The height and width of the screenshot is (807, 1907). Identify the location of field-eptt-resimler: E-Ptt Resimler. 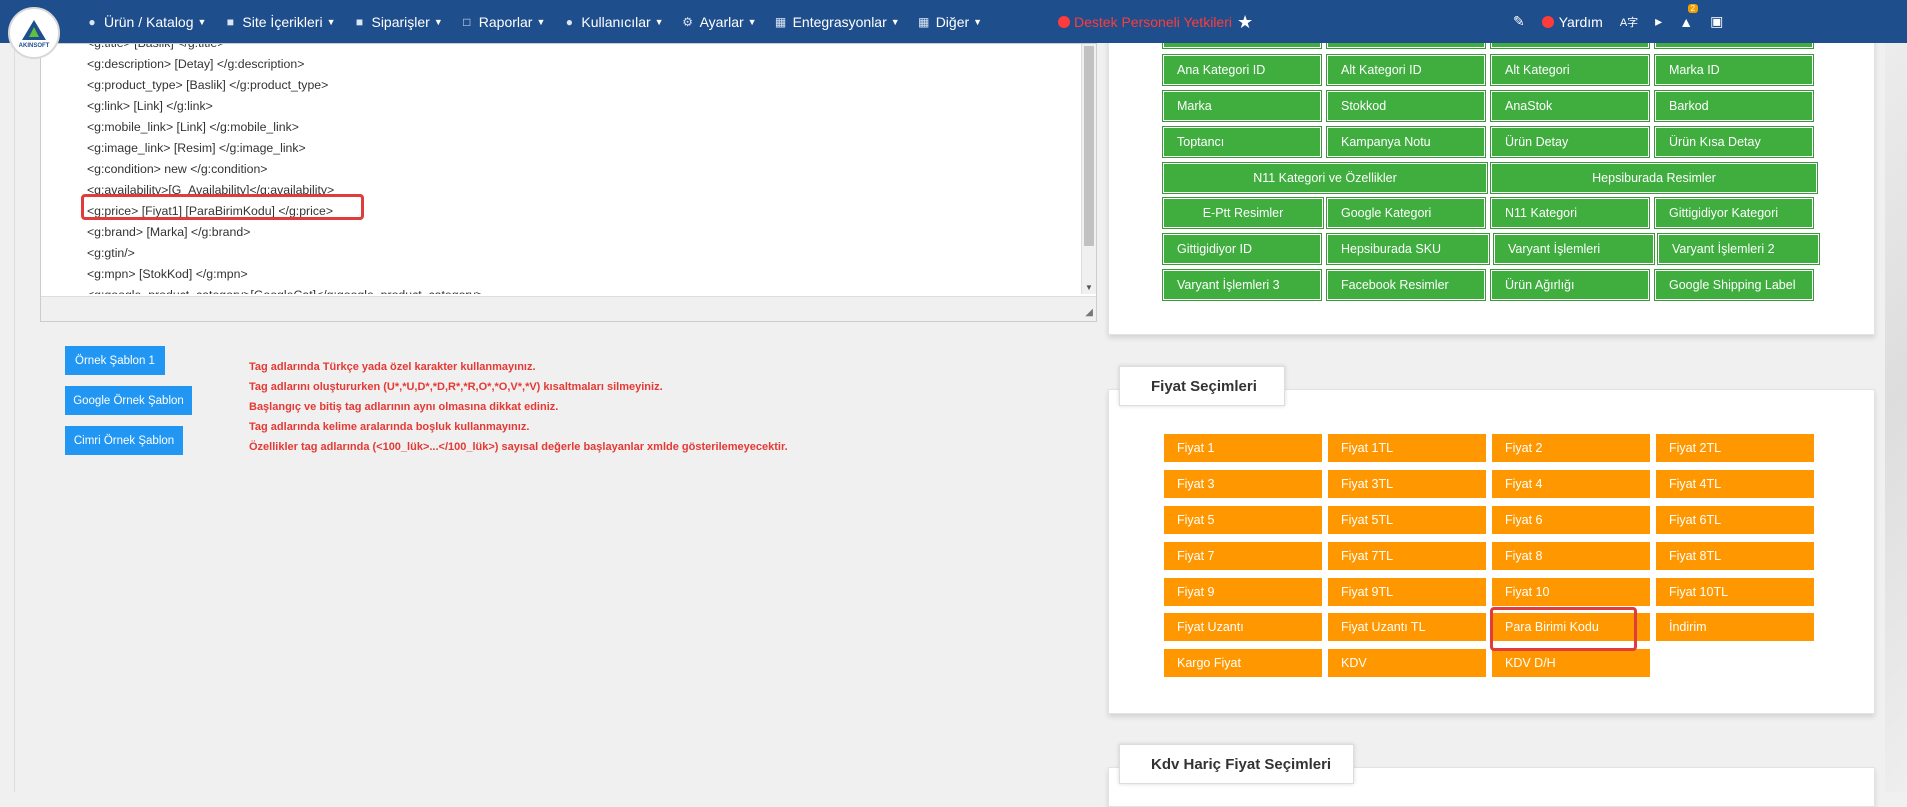
(1243, 213).